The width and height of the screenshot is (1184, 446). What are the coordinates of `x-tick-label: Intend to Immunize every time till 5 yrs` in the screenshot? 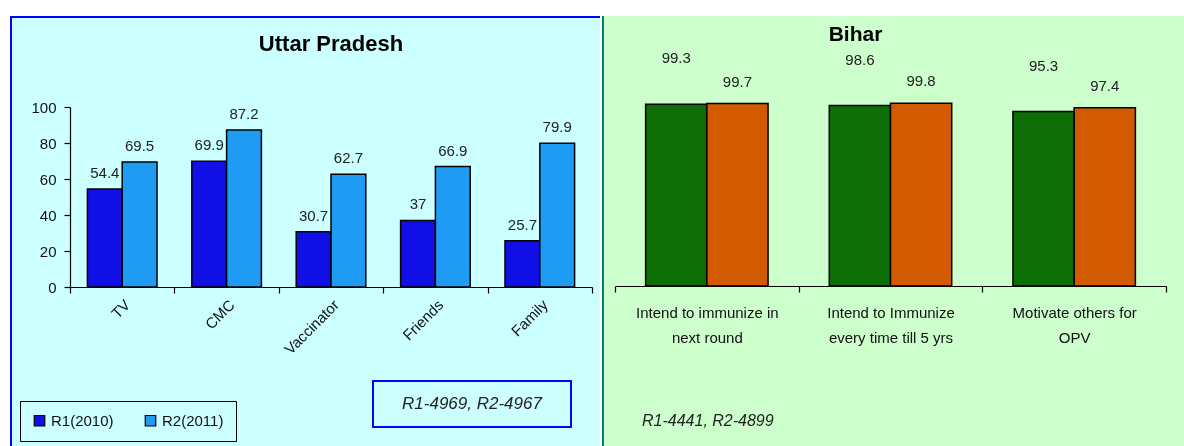 It's located at (891, 324).